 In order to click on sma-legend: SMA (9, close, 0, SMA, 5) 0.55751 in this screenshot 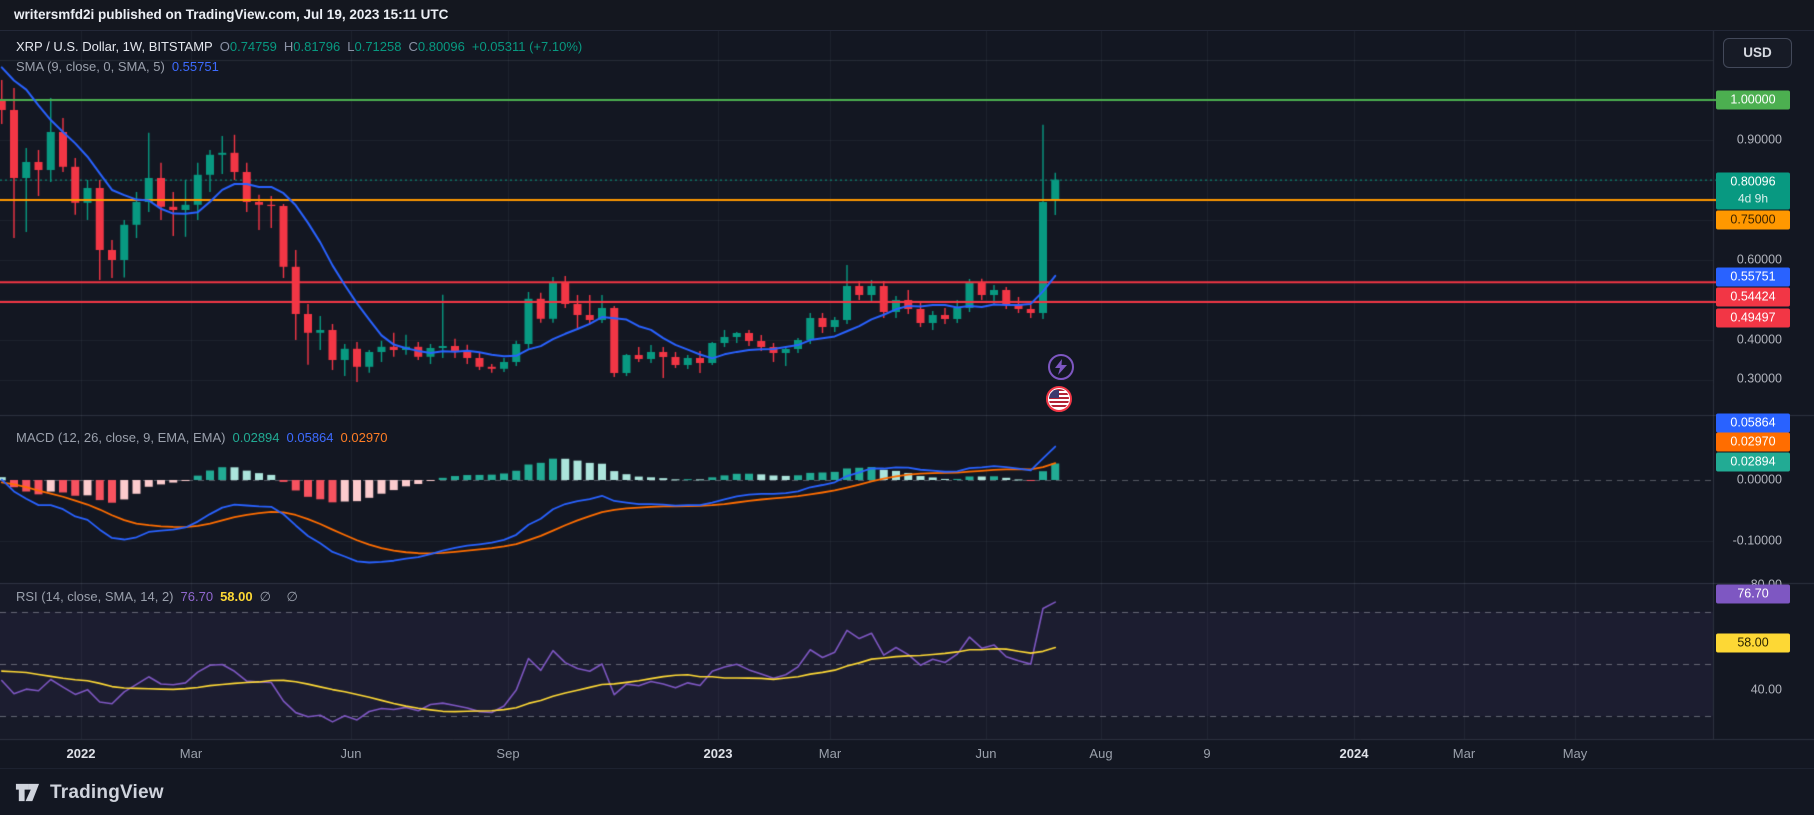, I will do `click(117, 66)`.